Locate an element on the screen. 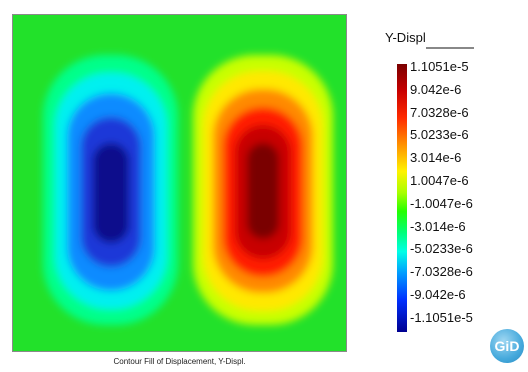 The image size is (528, 372). negative-lobe-core is located at coordinates (111, 193).